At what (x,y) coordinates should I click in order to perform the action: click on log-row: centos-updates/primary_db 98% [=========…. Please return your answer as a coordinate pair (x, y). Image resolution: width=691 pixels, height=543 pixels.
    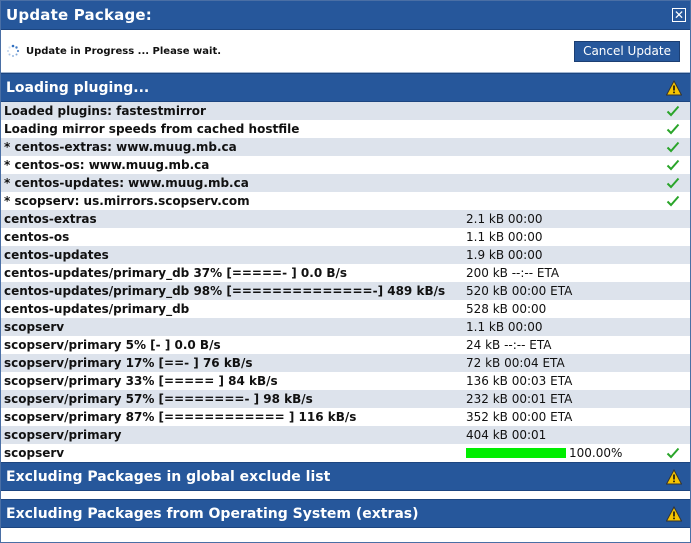
    Looking at the image, I should click on (345, 291).